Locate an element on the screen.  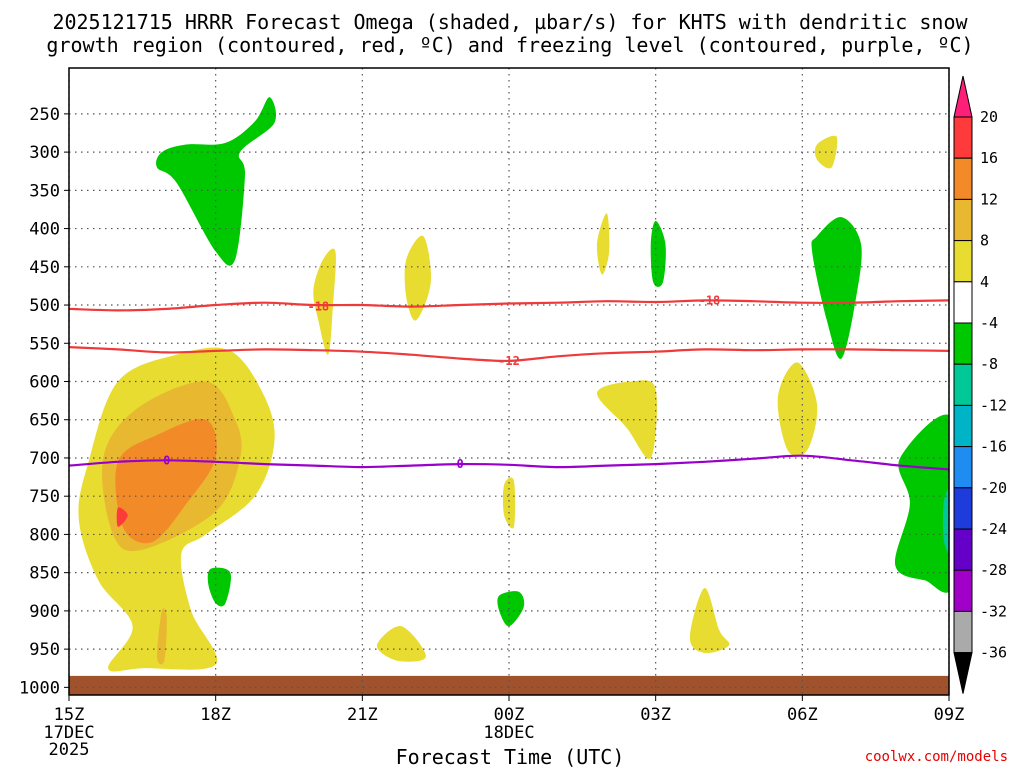
y-tick-label-400: 400 is located at coordinates (44, 230).